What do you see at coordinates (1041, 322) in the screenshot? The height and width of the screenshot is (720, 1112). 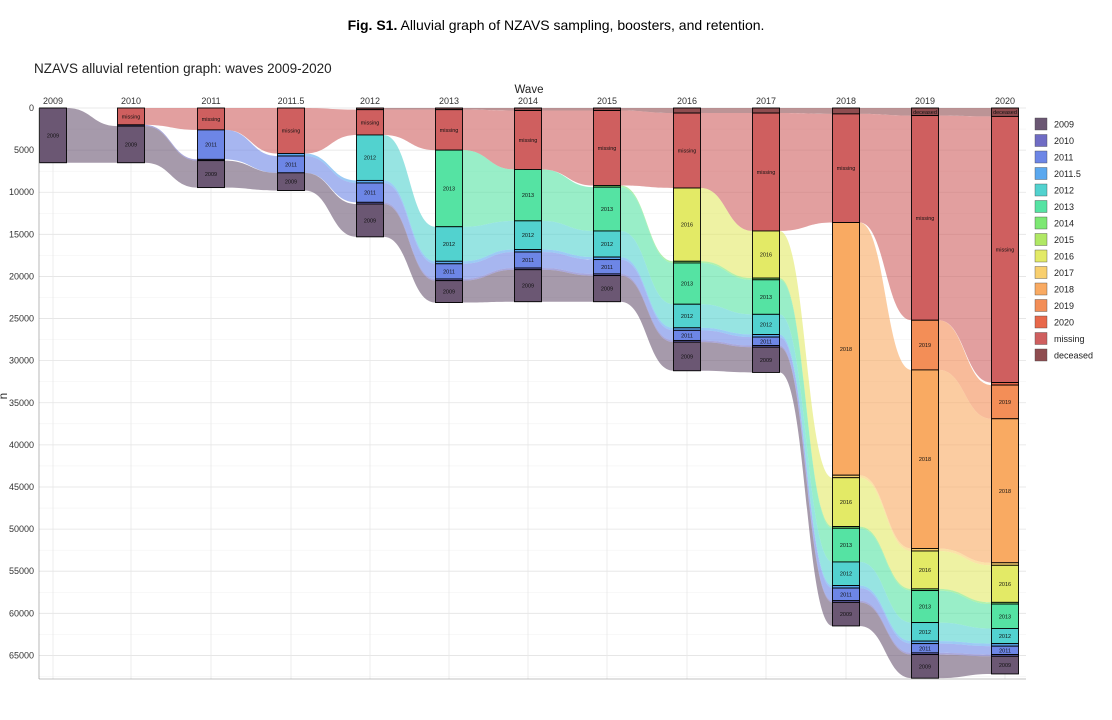 I see `legend-swatch-2020` at bounding box center [1041, 322].